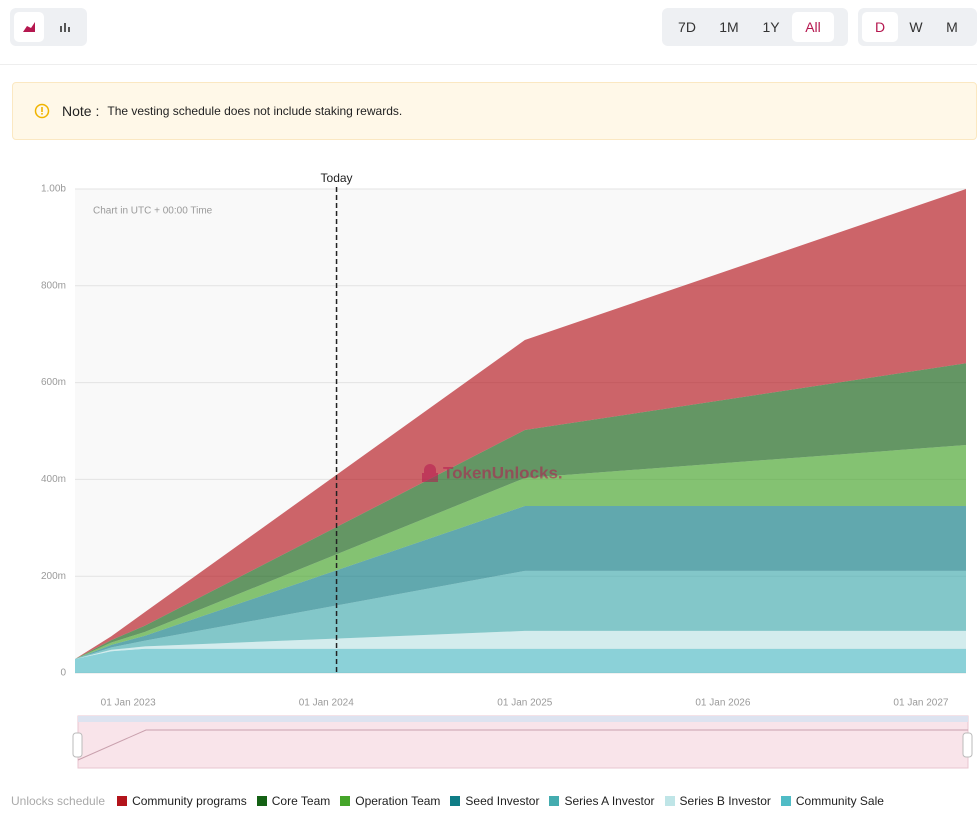  What do you see at coordinates (502, 801) in the screenshot?
I see `legend-label: Seed Investor` at bounding box center [502, 801].